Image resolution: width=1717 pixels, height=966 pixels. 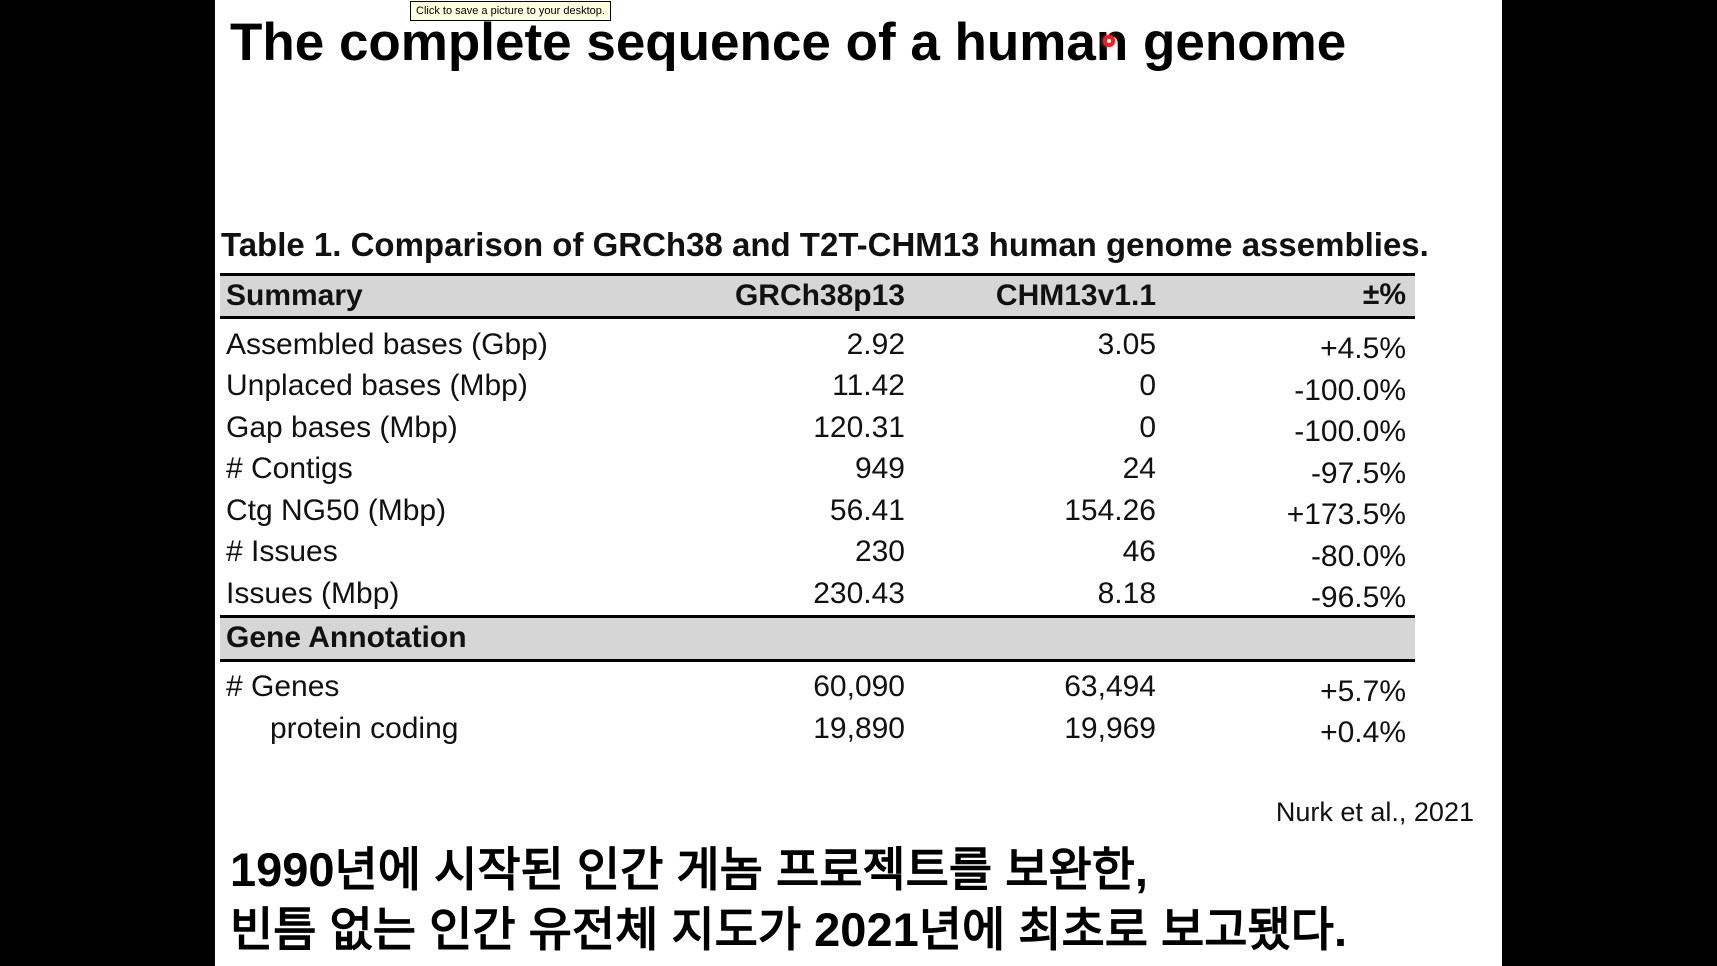 What do you see at coordinates (879, 552) in the screenshot?
I see `row-grch38-value: 230` at bounding box center [879, 552].